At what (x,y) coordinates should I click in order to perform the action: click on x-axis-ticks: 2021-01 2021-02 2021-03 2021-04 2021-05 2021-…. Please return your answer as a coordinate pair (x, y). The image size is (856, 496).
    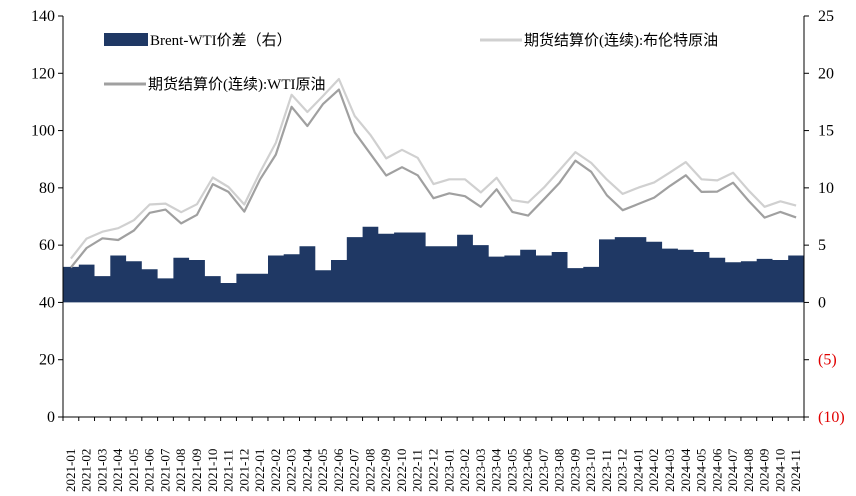
    Looking at the image, I should click on (433, 454).